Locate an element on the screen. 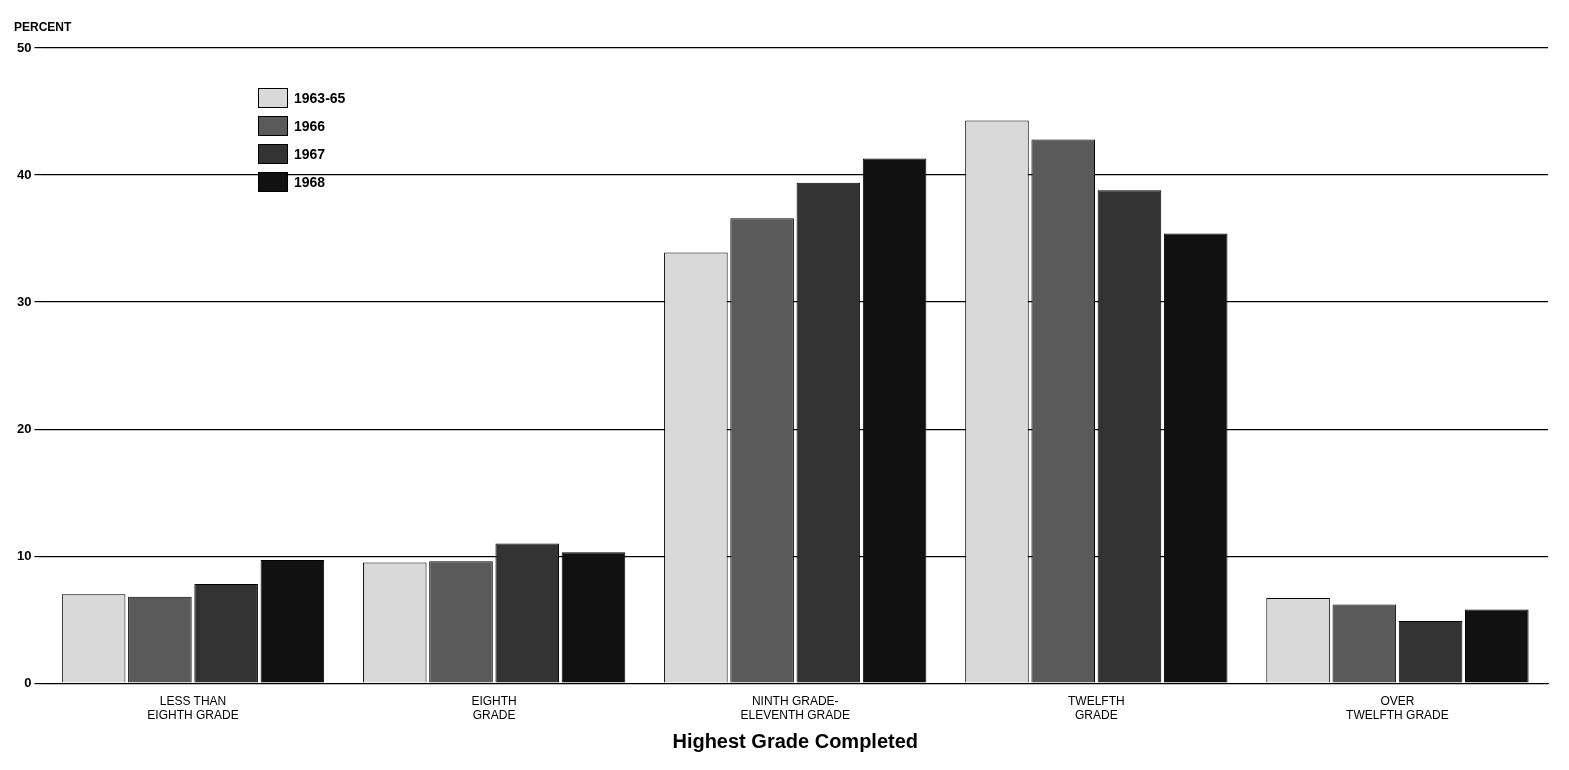 The width and height of the screenshot is (1569, 770). y-axis-title: PERCENT is located at coordinates (43, 27).